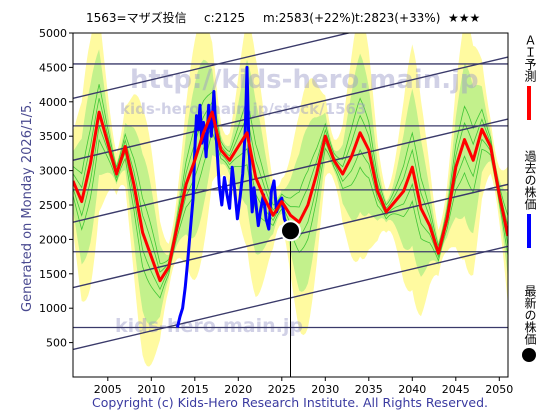 The height and width of the screenshot is (420, 560). I want to click on latest-price-marker, so click(290, 231).